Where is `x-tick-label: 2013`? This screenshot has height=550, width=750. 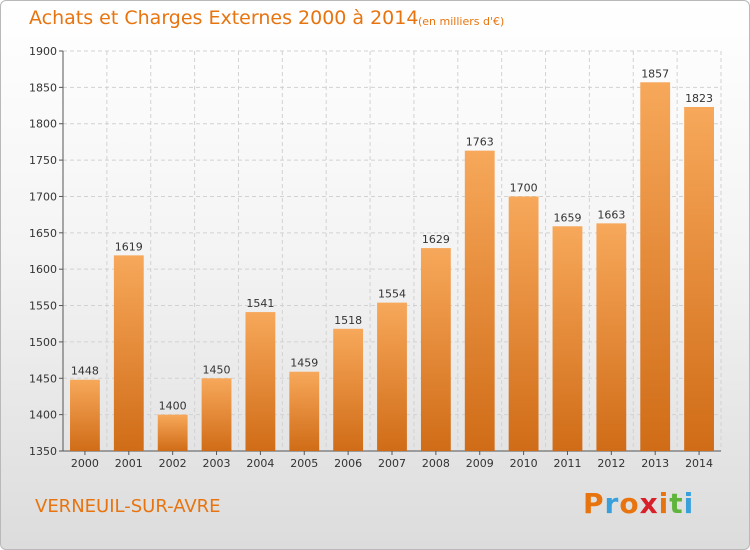
x-tick-label: 2013 is located at coordinates (655, 463).